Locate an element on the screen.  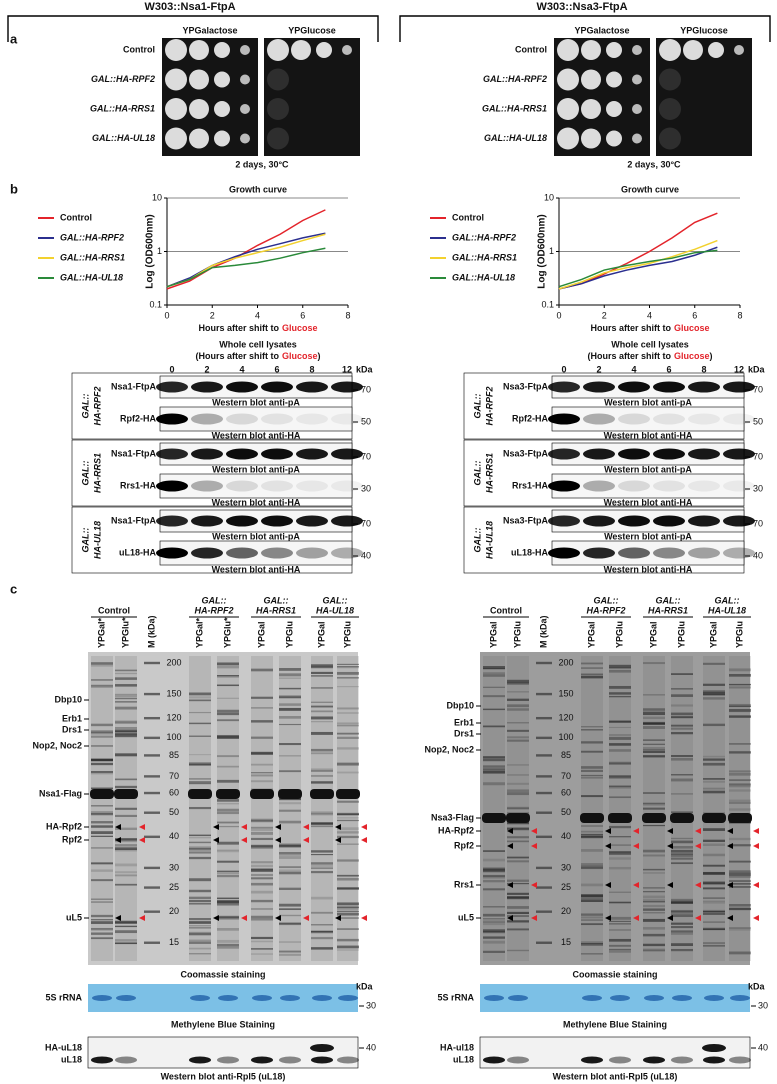
marker-label: 120 is located at coordinates (565, 718).